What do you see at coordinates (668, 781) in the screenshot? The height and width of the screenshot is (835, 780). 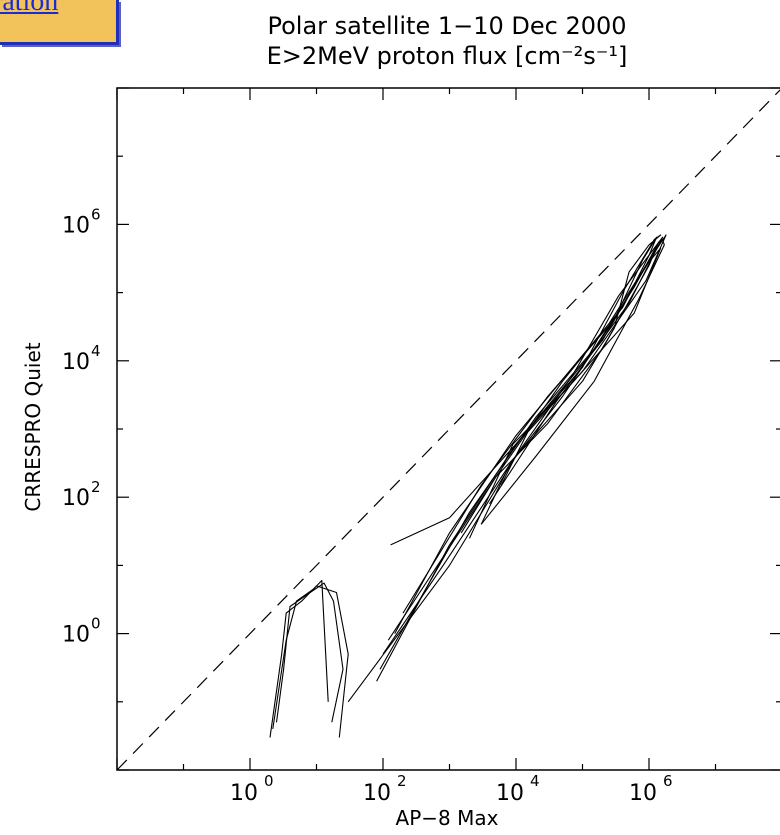 I see `x-tick-label-exponent: 6` at bounding box center [668, 781].